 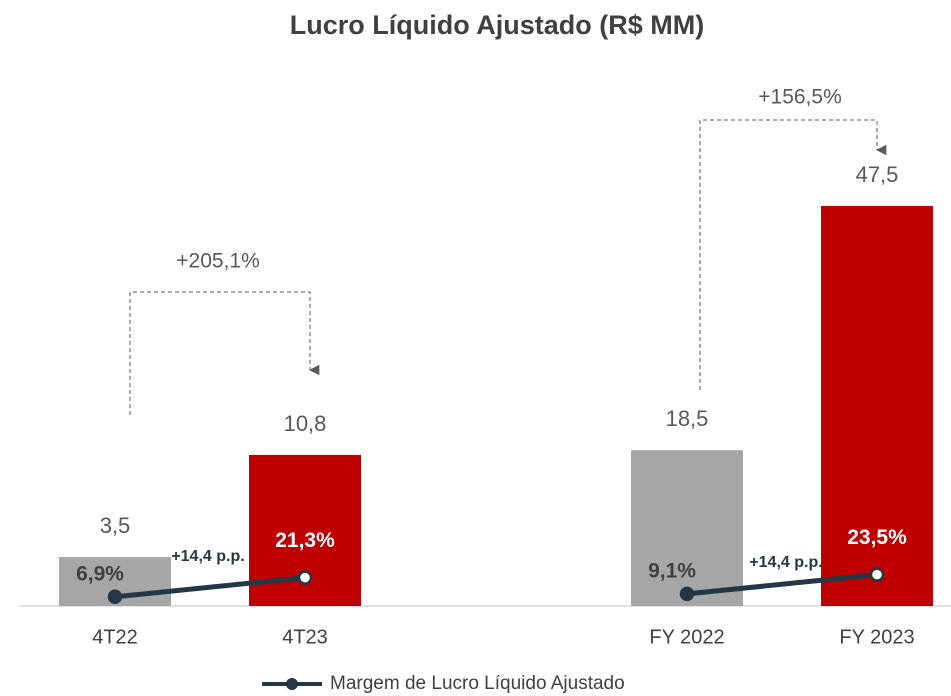 What do you see at coordinates (100, 573) in the screenshot?
I see `margin-label: 6,9%` at bounding box center [100, 573].